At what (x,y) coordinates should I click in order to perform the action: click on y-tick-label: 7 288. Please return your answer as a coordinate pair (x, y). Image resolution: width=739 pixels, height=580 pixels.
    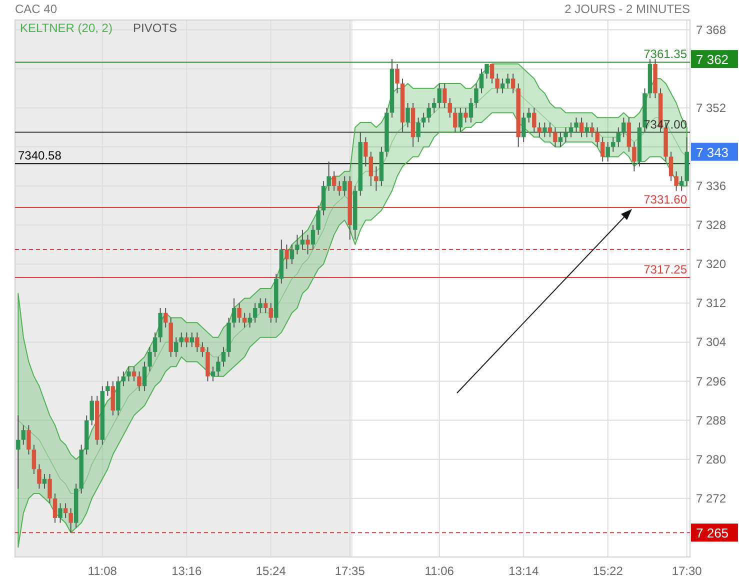
    Looking at the image, I should click on (711, 420).